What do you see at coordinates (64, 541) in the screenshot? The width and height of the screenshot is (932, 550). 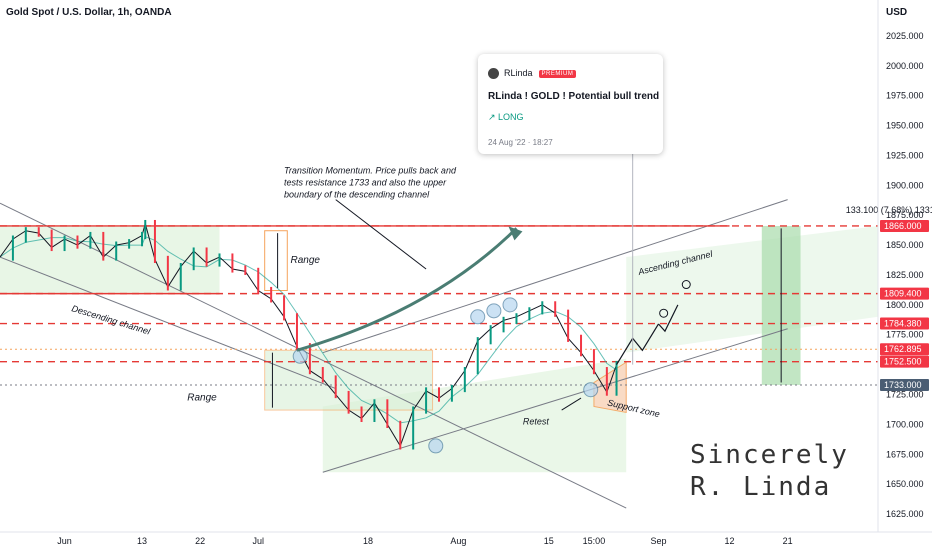 I see `x-tick-label: Jun` at bounding box center [64, 541].